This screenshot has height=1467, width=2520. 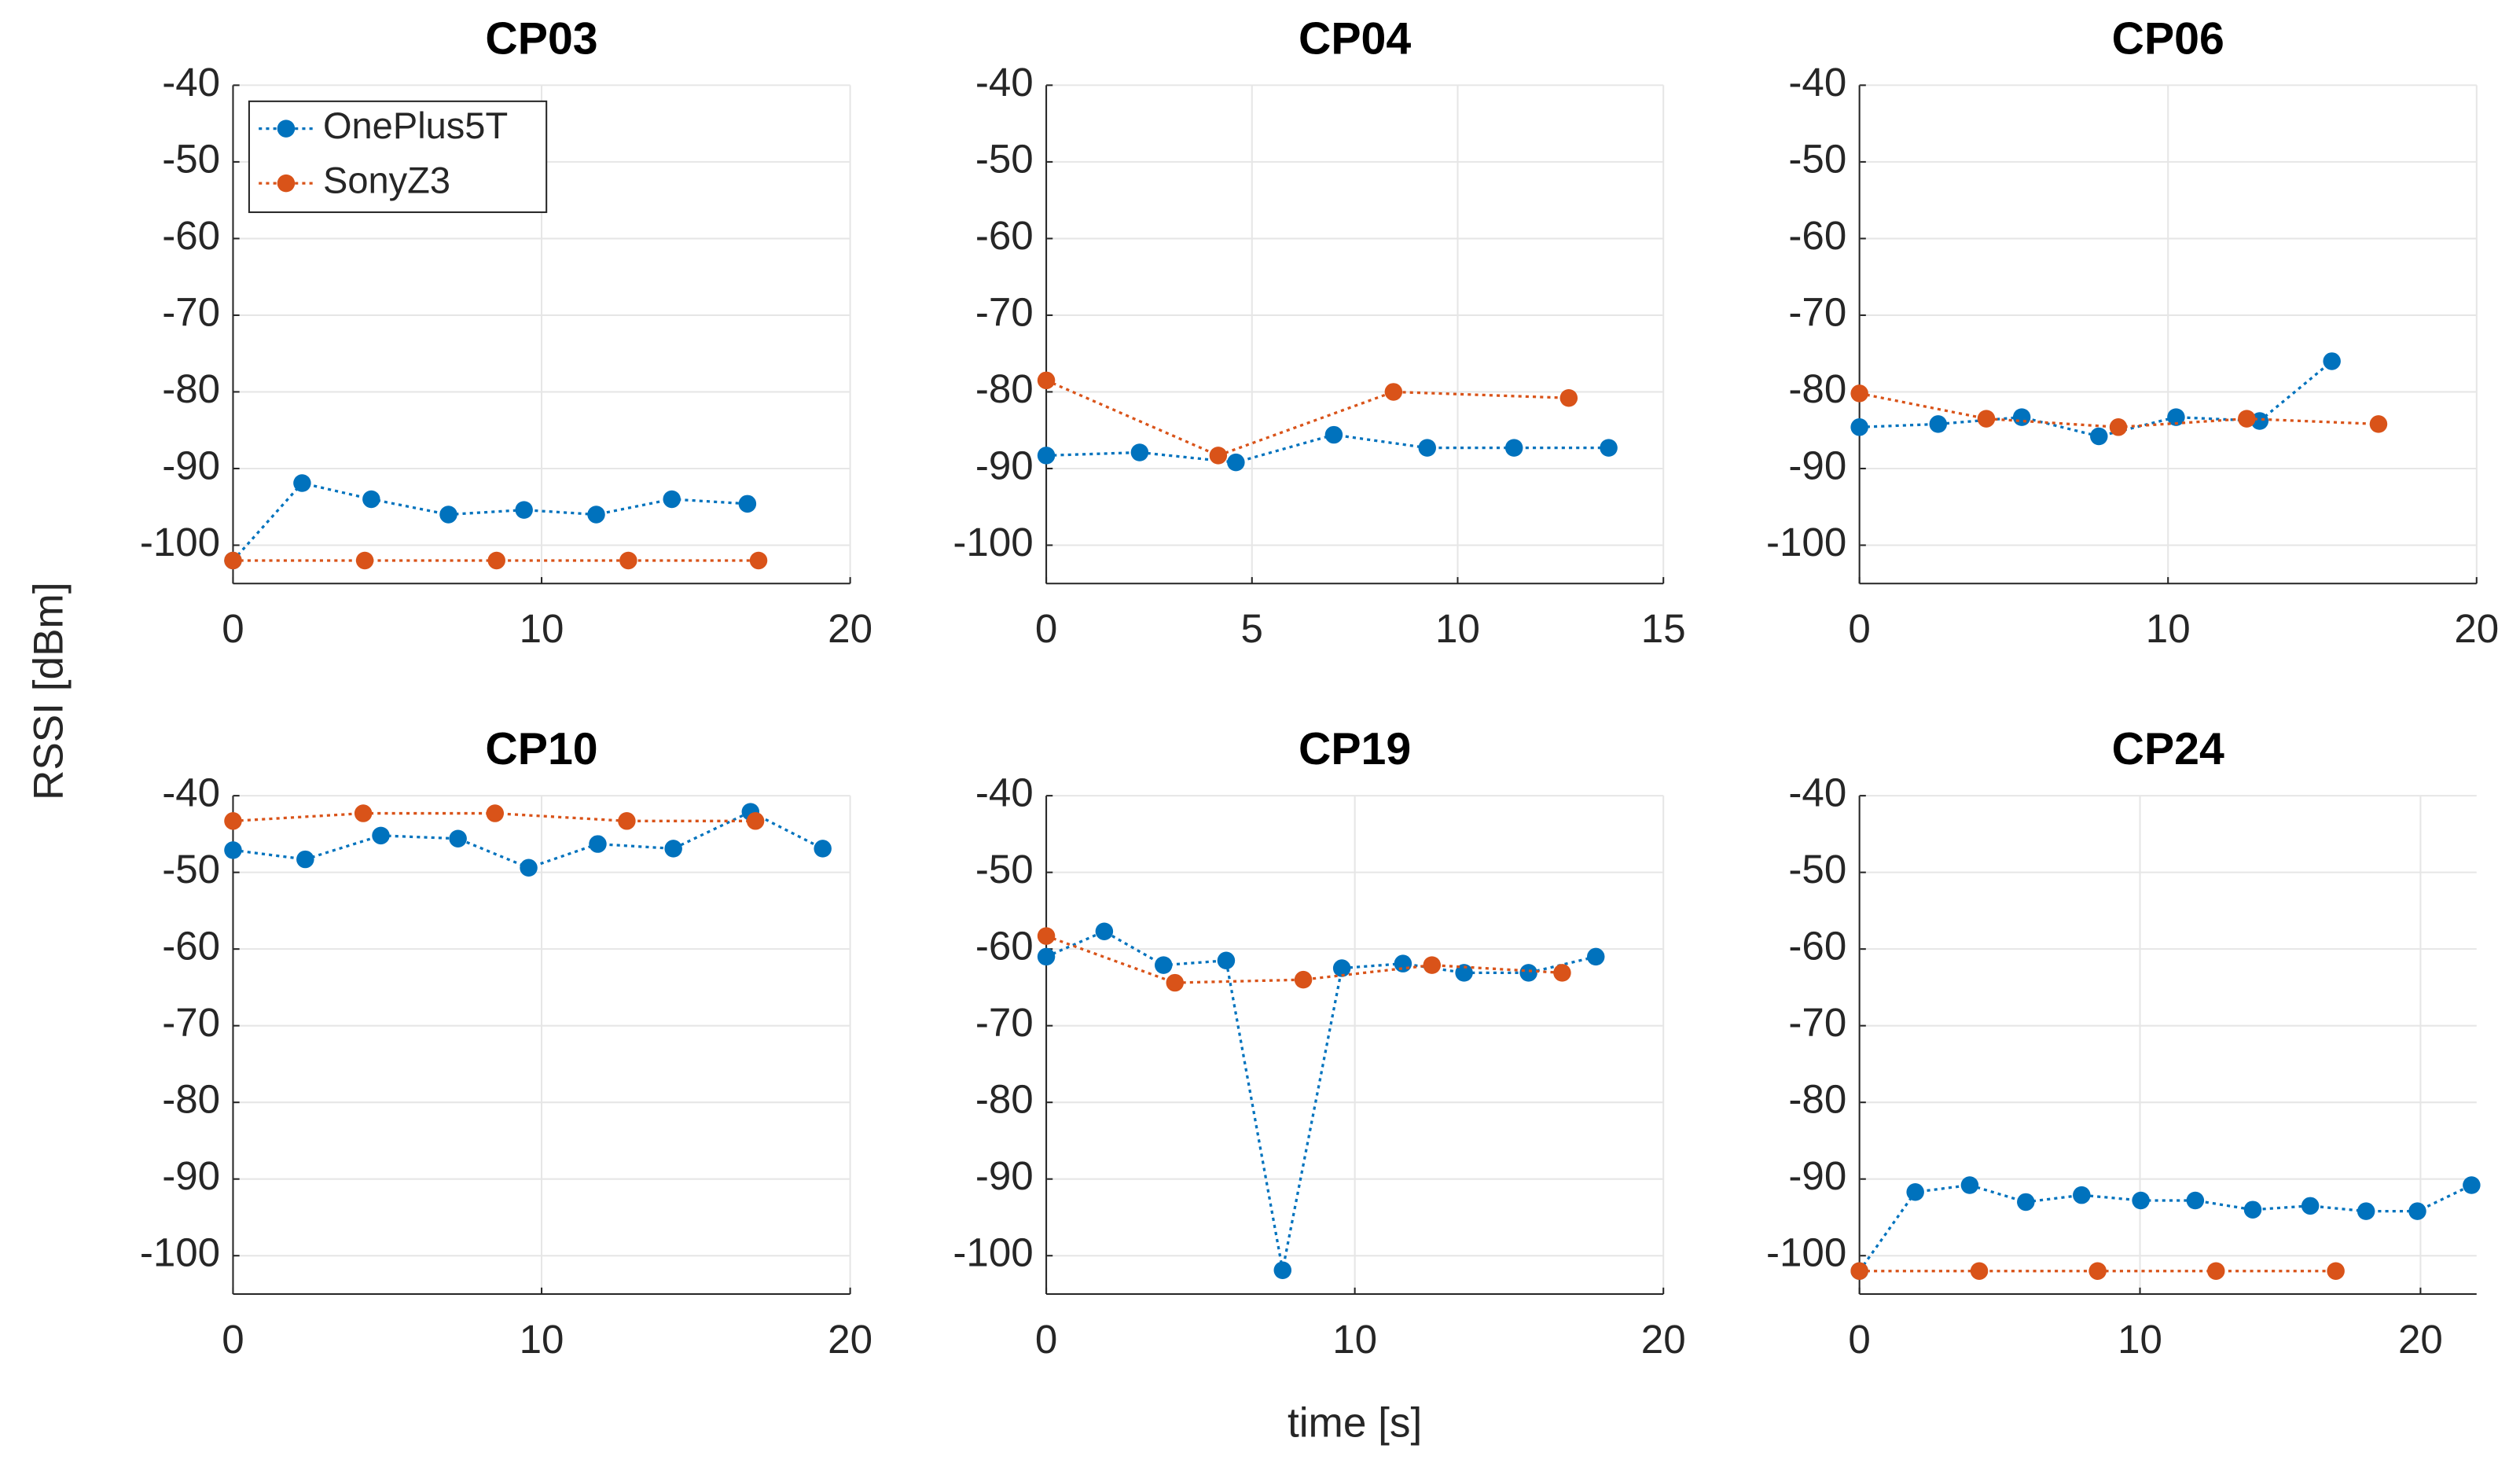 I want to click on legend-label: SonyZ3, so click(x=386, y=180).